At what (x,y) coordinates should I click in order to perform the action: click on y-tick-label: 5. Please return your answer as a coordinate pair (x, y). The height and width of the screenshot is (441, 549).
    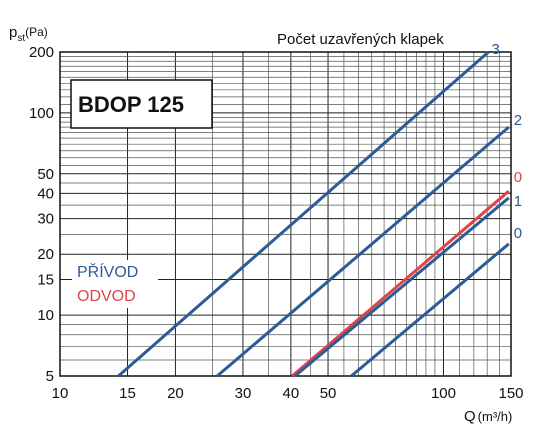
    Looking at the image, I should click on (50, 376).